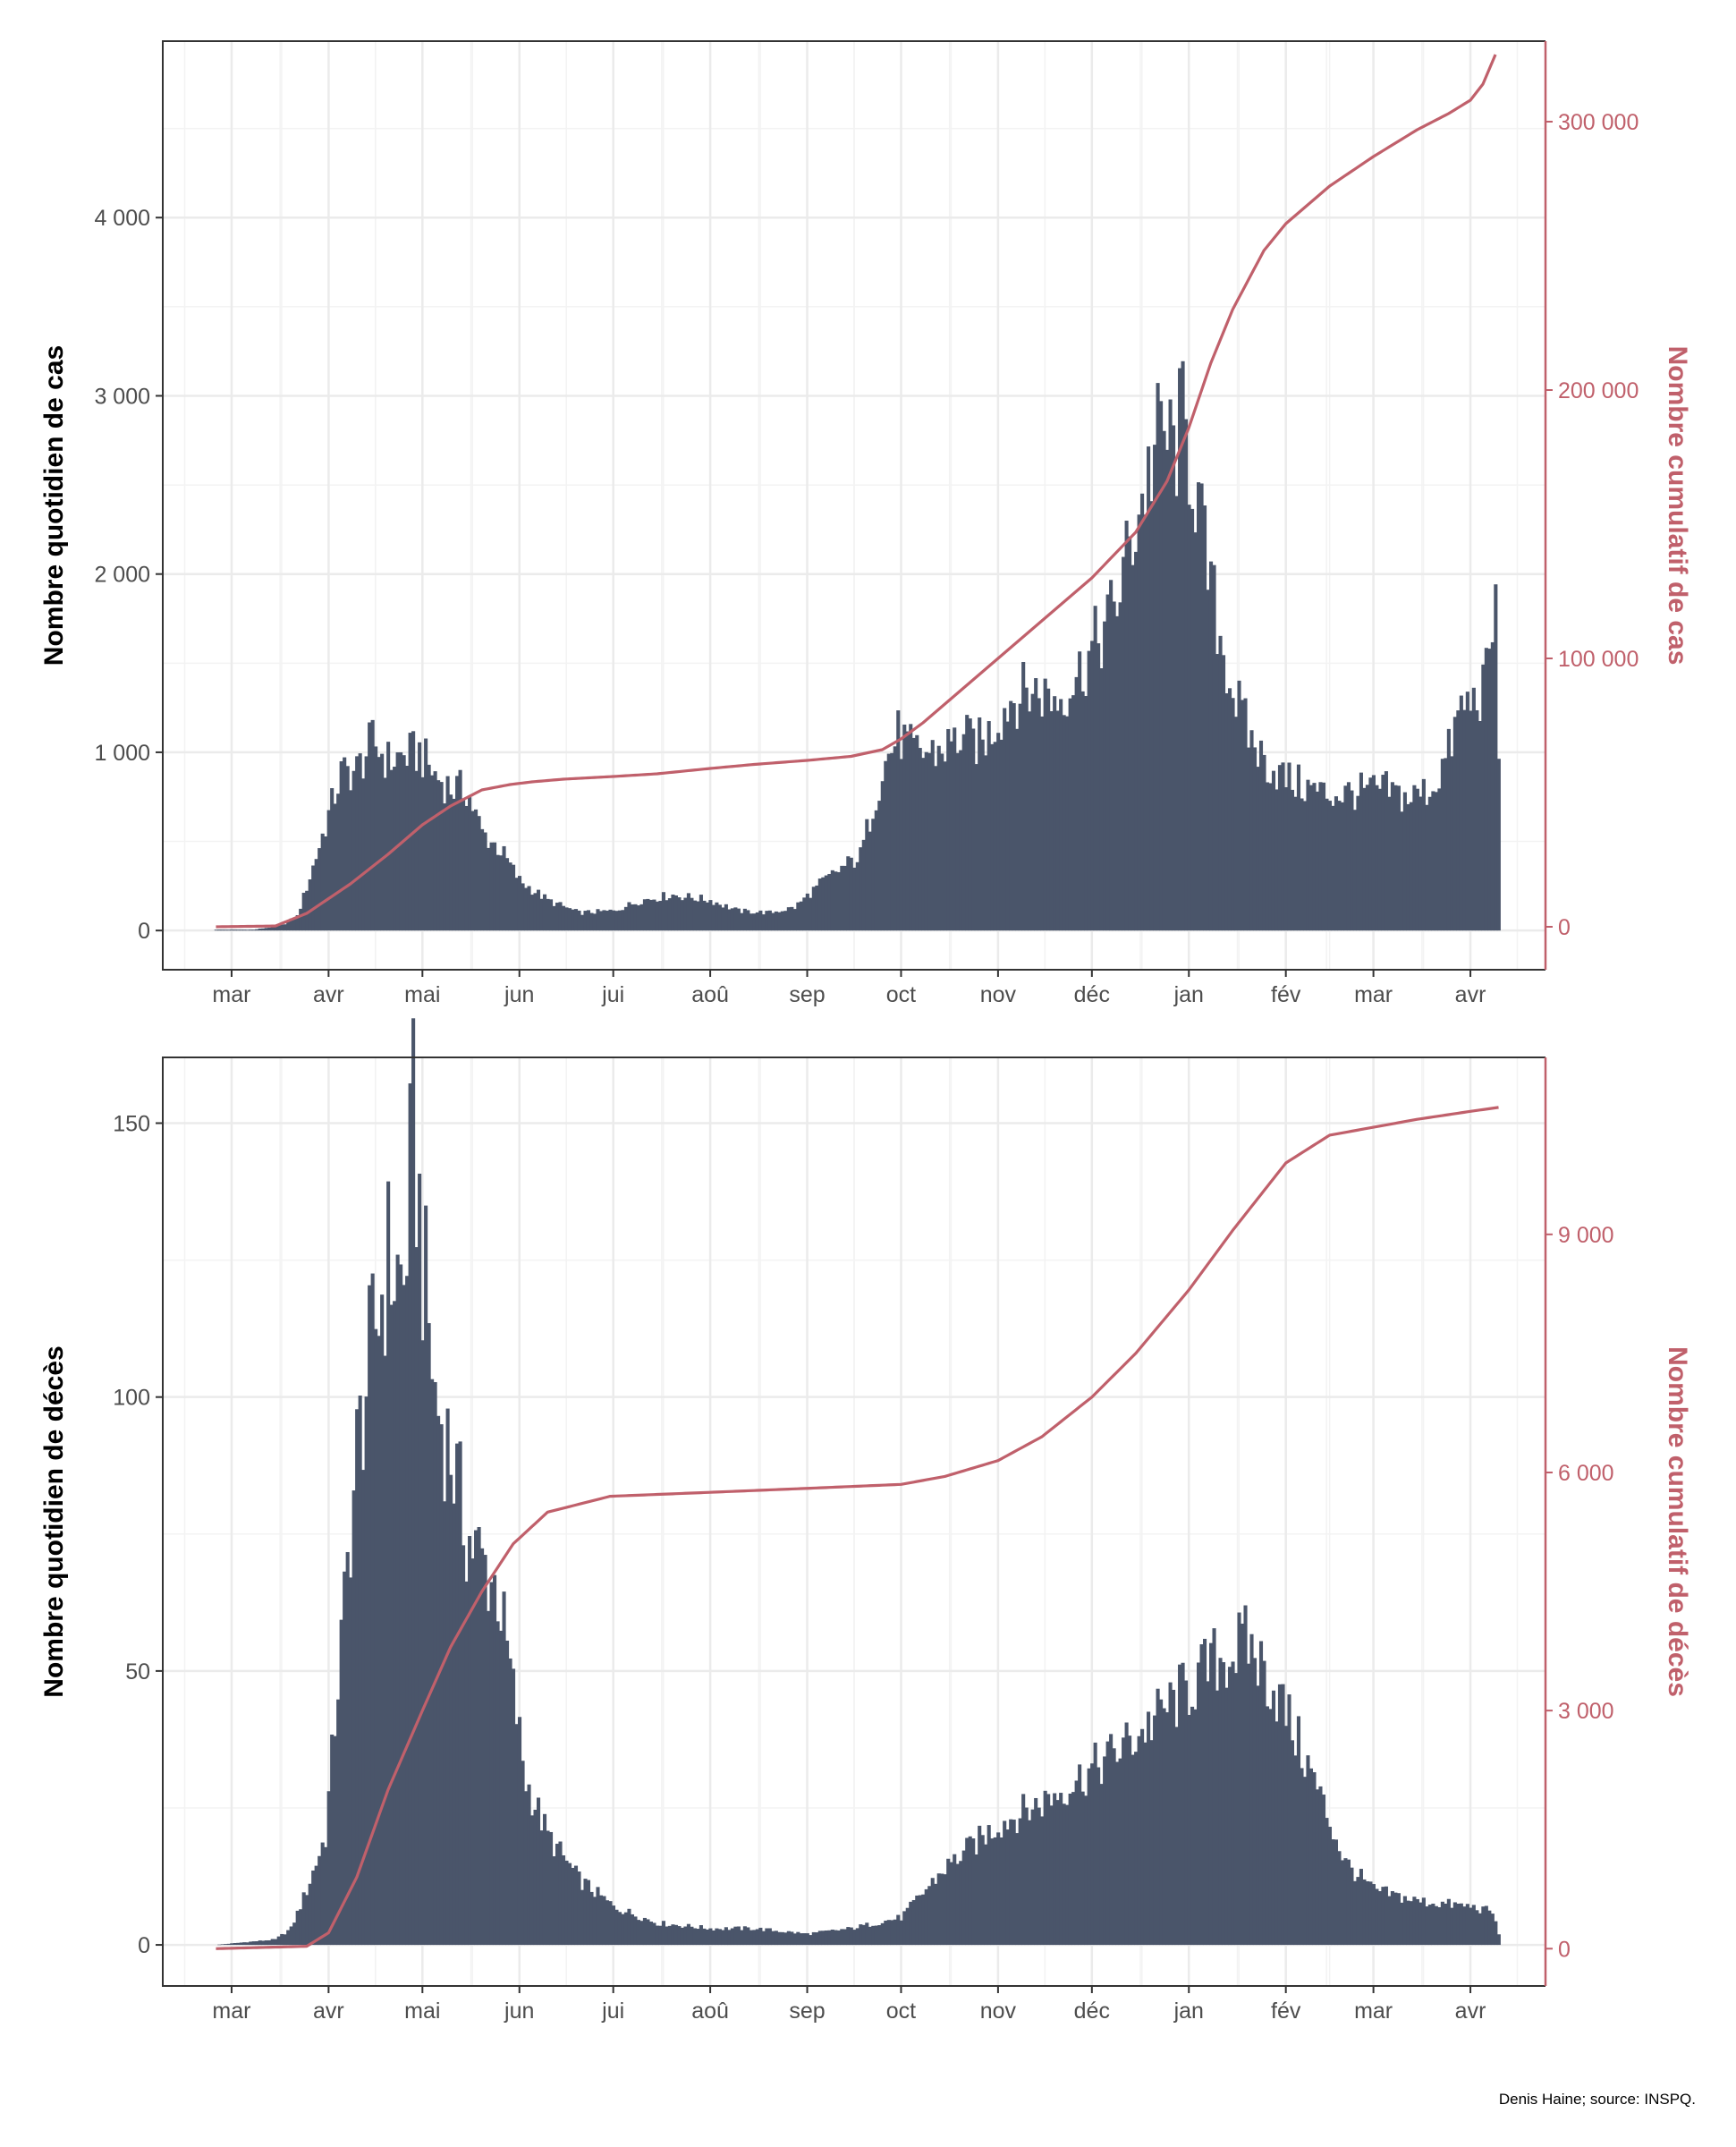 This screenshot has width=1736, height=2147. What do you see at coordinates (122, 575) in the screenshot?
I see `y-left-tick-label: 2 000` at bounding box center [122, 575].